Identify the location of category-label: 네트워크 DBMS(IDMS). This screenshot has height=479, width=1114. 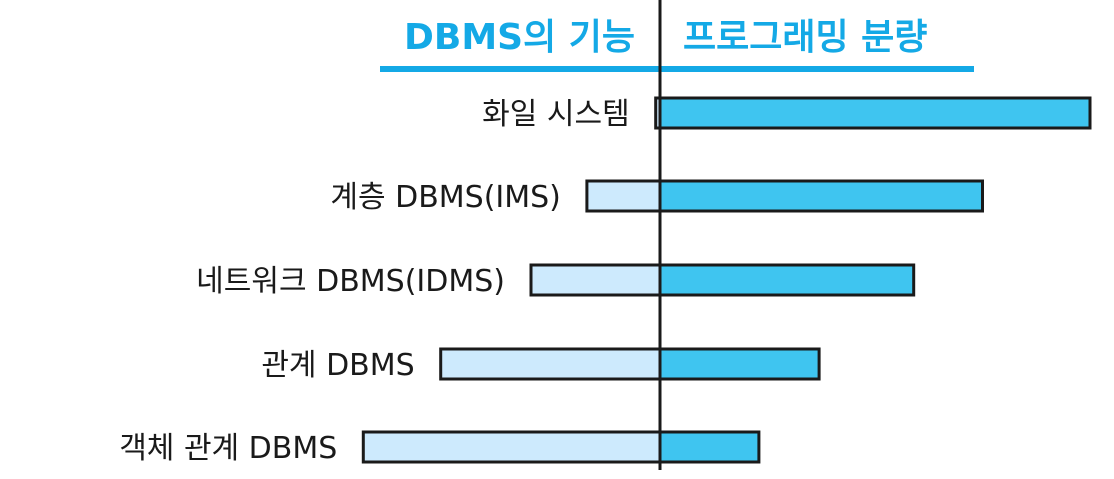
(350, 281).